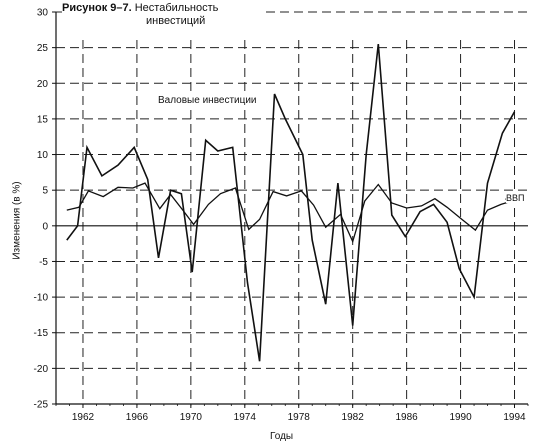 The width and height of the screenshot is (538, 446). I want to click on gdp-line, so click(290, 213).